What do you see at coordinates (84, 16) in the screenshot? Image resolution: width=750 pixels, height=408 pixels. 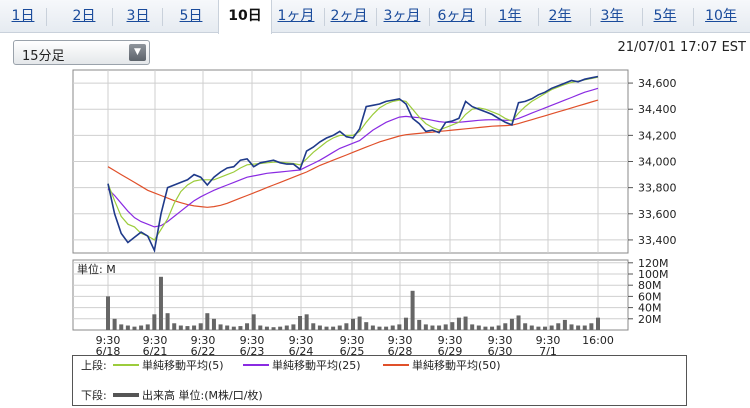 I see `tab-2-days: 2日` at bounding box center [84, 16].